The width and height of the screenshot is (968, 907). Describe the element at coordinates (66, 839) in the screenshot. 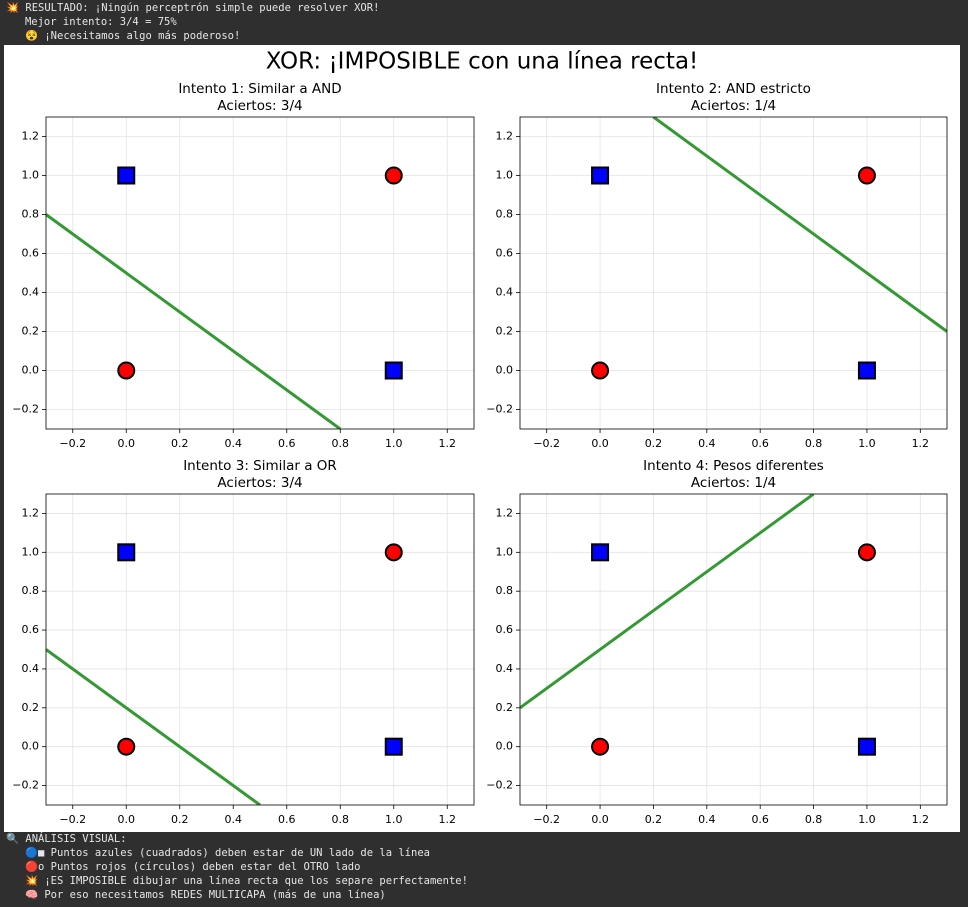

I see `output-line: 🔍 ANÁLISIS VISUAL:` at that location.